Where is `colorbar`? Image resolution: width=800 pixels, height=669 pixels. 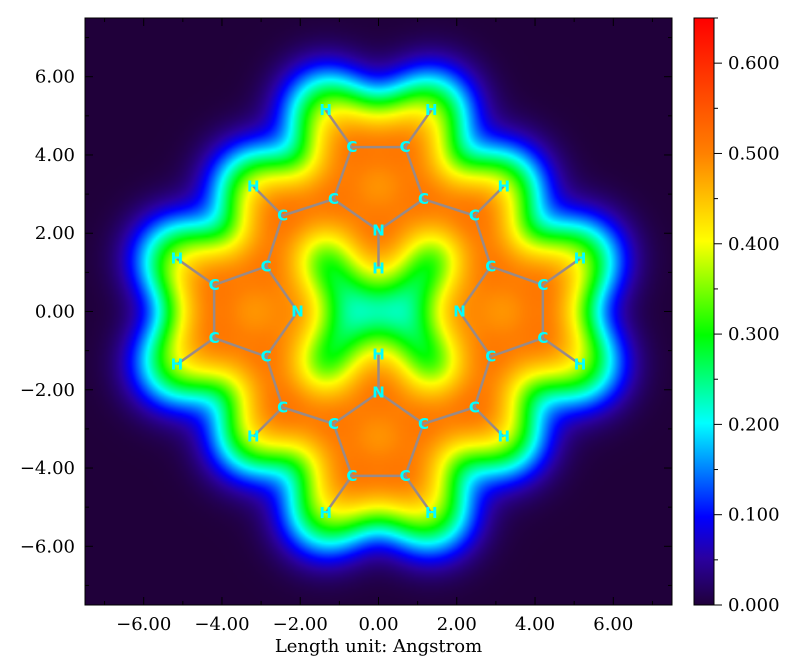 colorbar is located at coordinates (704, 311).